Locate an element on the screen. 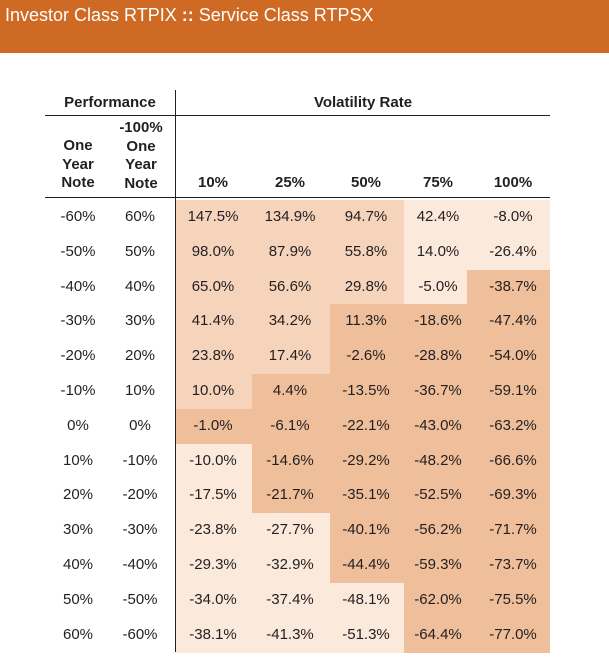 The height and width of the screenshot is (662, 609). minus100-value: -20% is located at coordinates (140, 495).